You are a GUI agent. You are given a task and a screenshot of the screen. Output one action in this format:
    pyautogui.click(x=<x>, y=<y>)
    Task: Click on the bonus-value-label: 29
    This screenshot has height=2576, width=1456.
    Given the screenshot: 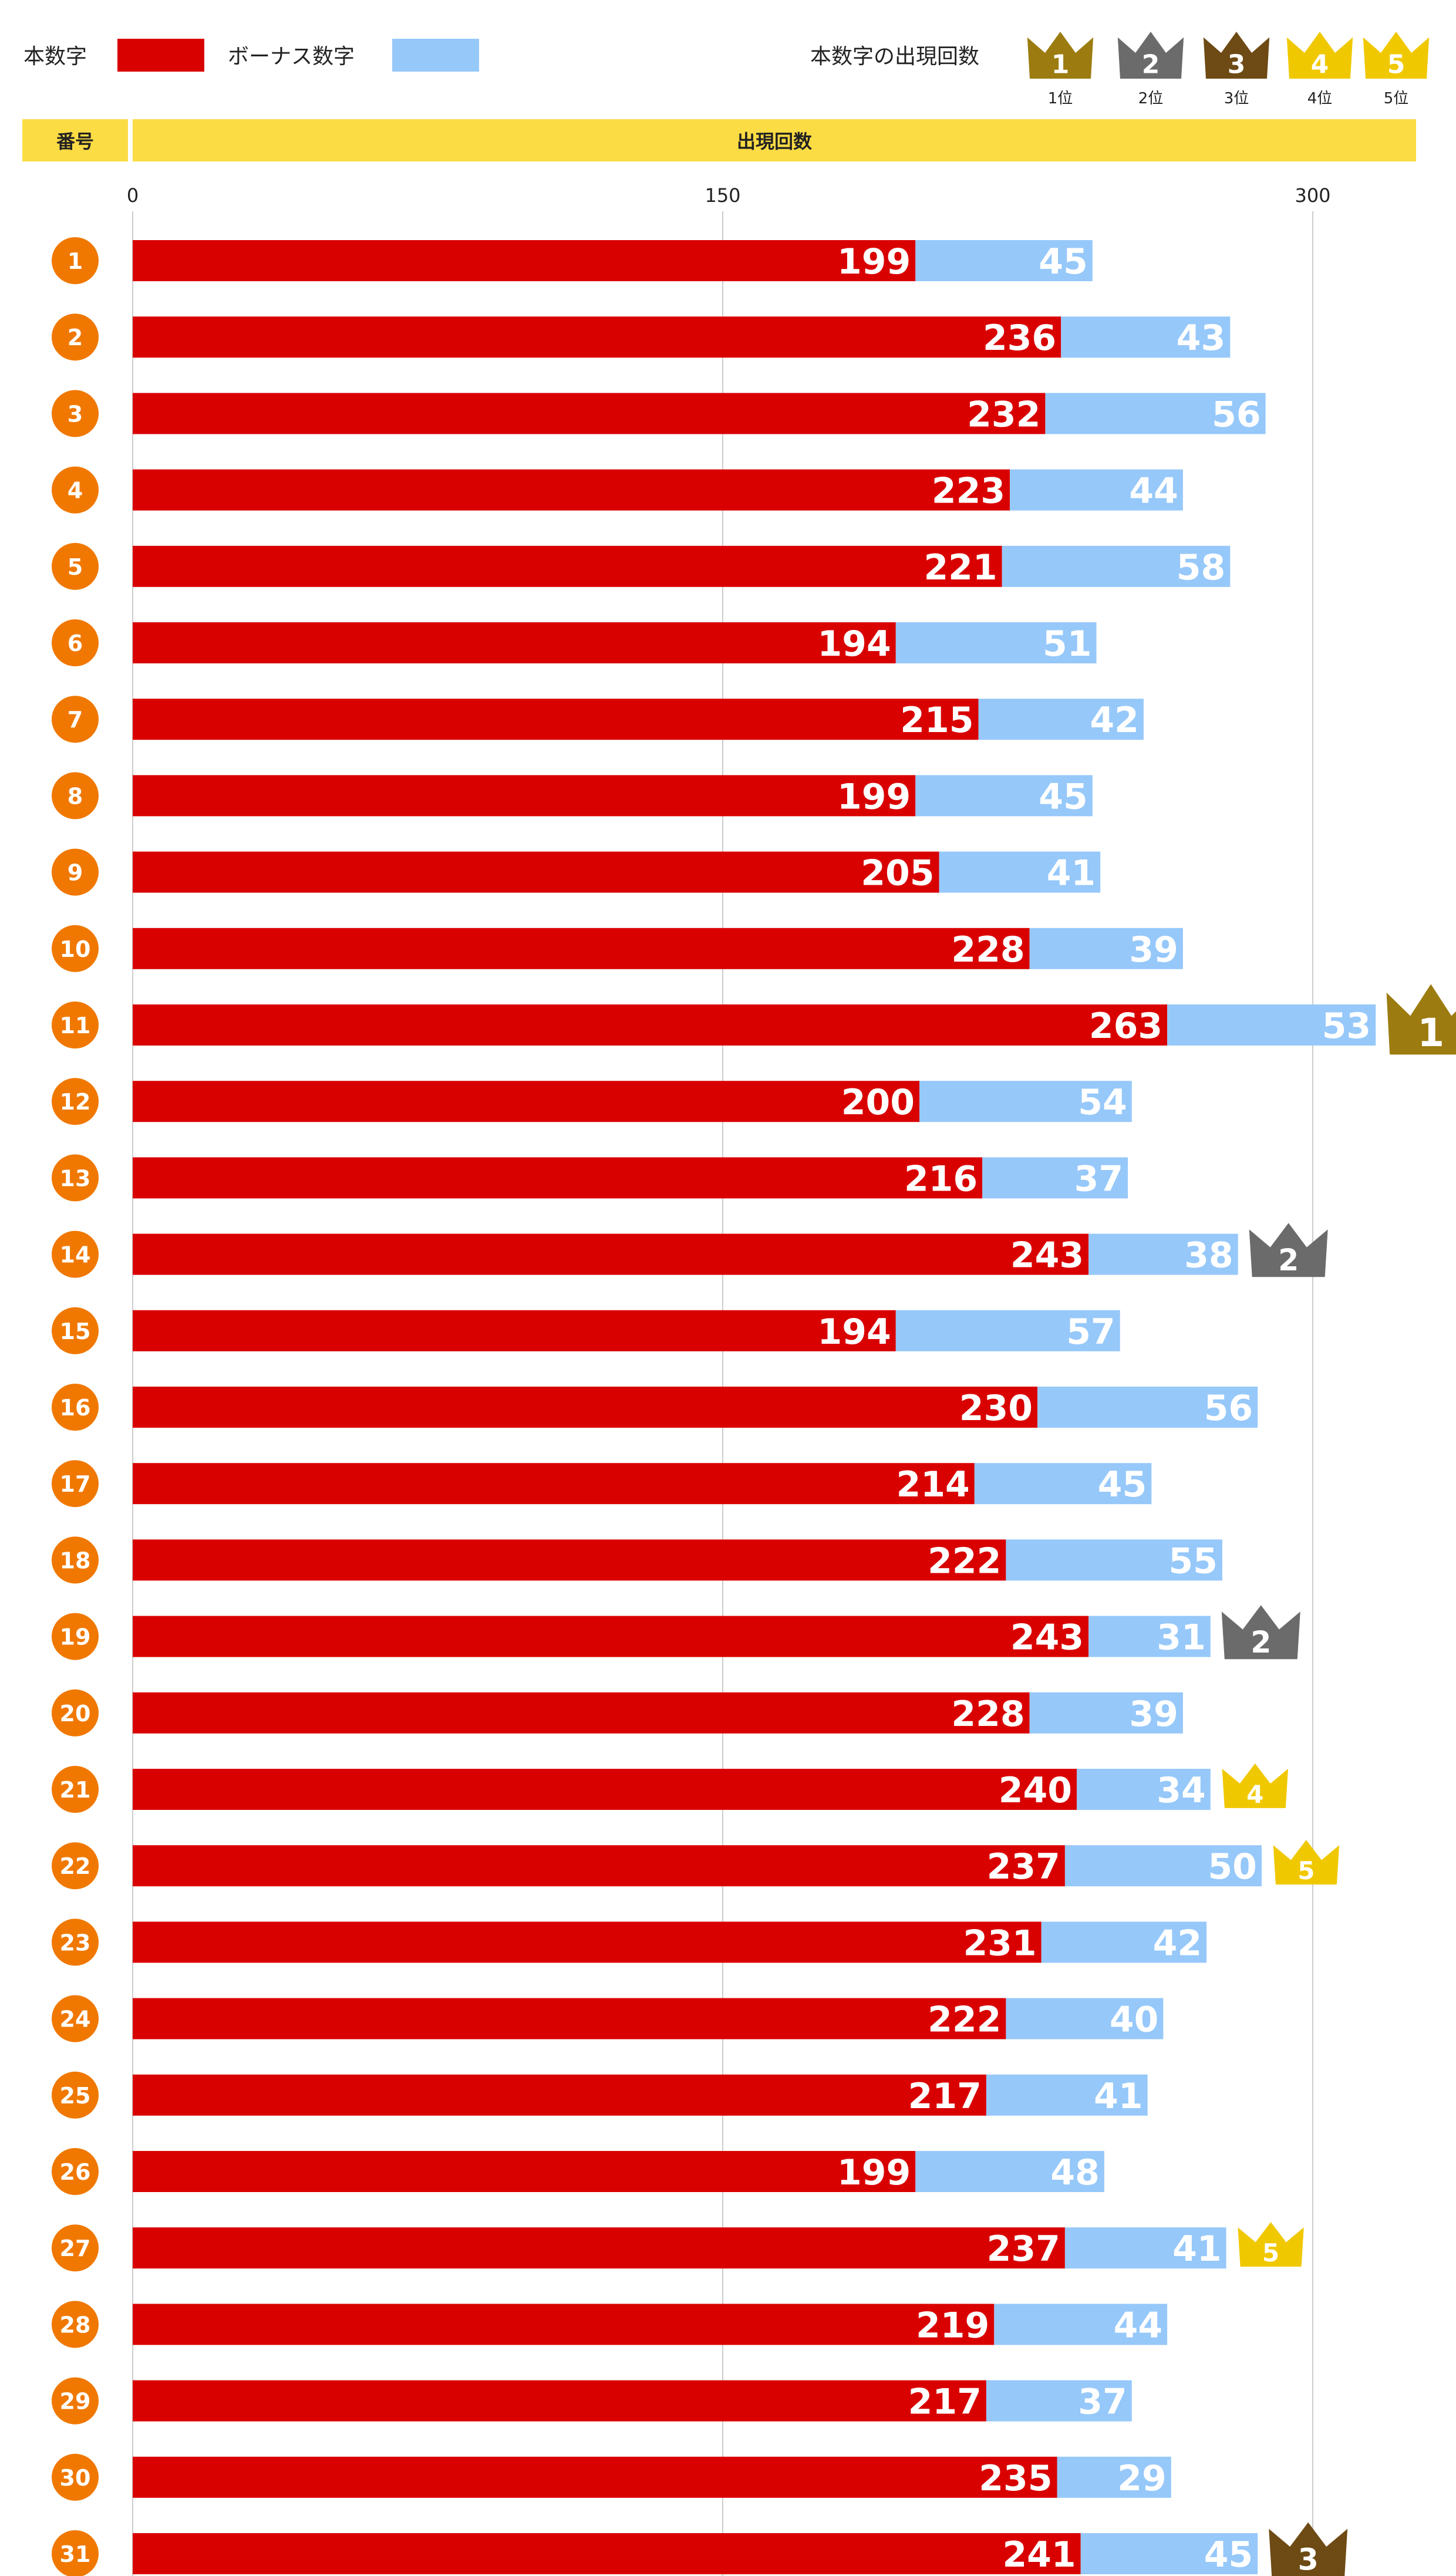 What is the action you would take?
    pyautogui.click(x=1142, y=2479)
    